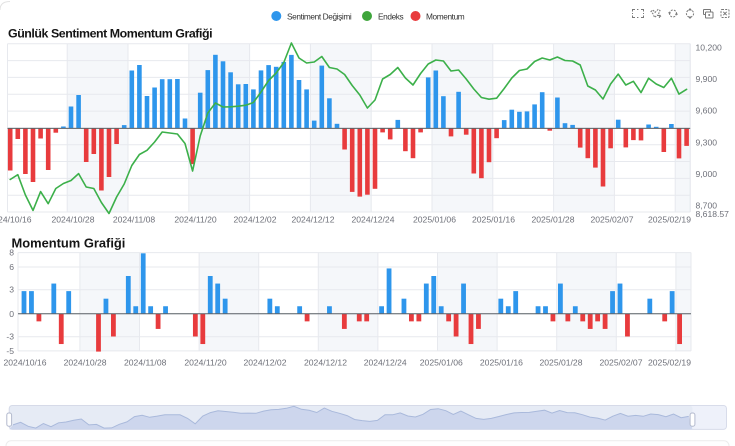 Image resolution: width=735 pixels, height=446 pixels. What do you see at coordinates (10, 337) in the screenshot?
I see `svg-text: -3` at bounding box center [10, 337].